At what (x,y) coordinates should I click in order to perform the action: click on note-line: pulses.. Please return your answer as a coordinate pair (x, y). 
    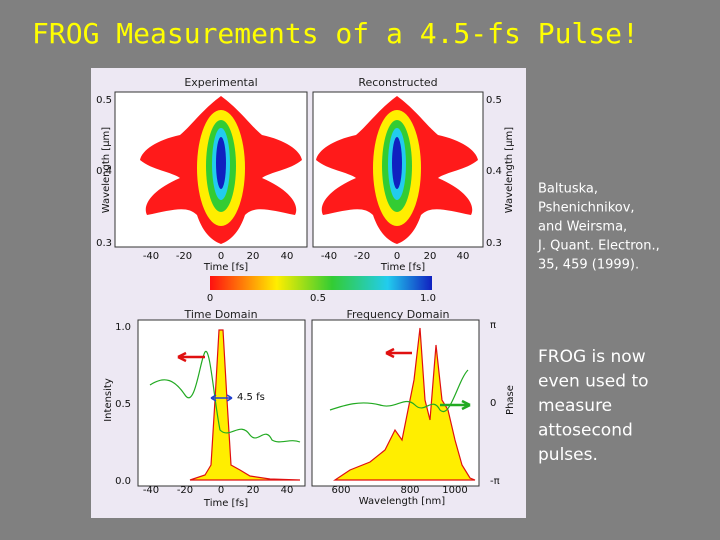
    Looking at the image, I should click on (568, 455).